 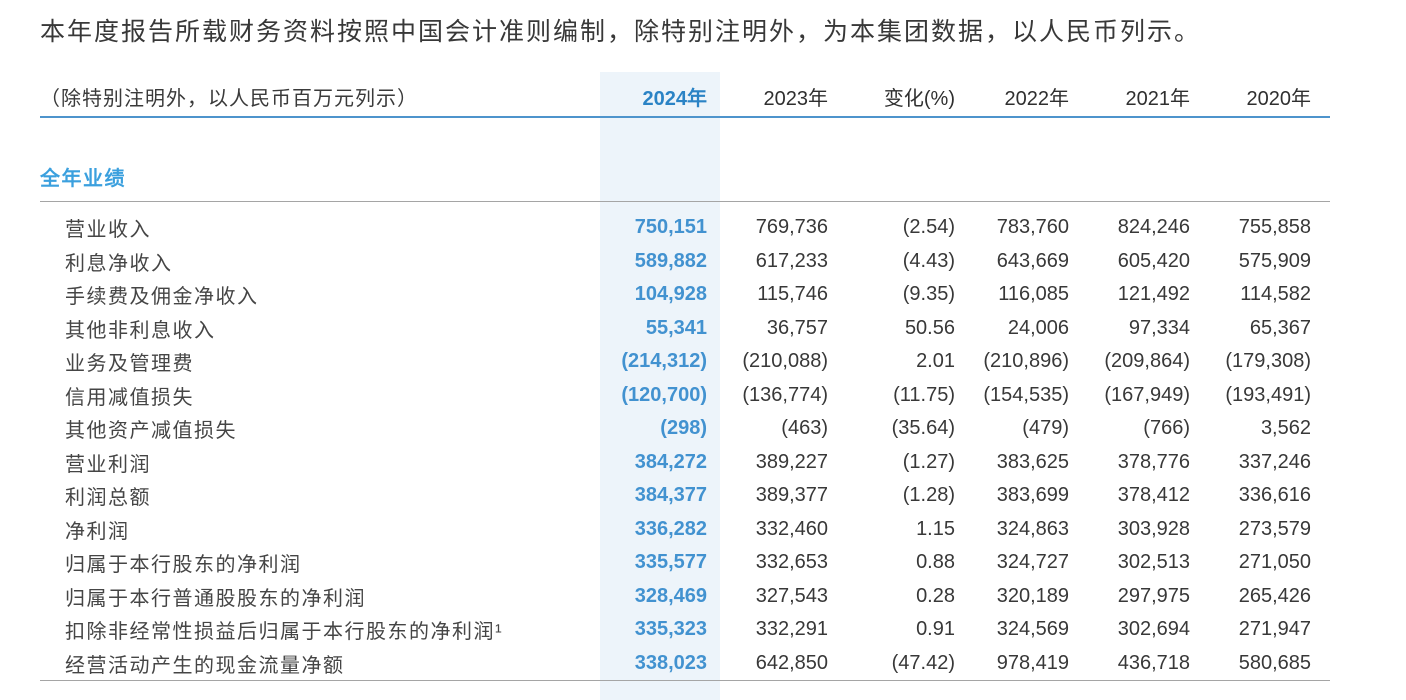 I want to click on value: 575,909, so click(x=1274, y=260).